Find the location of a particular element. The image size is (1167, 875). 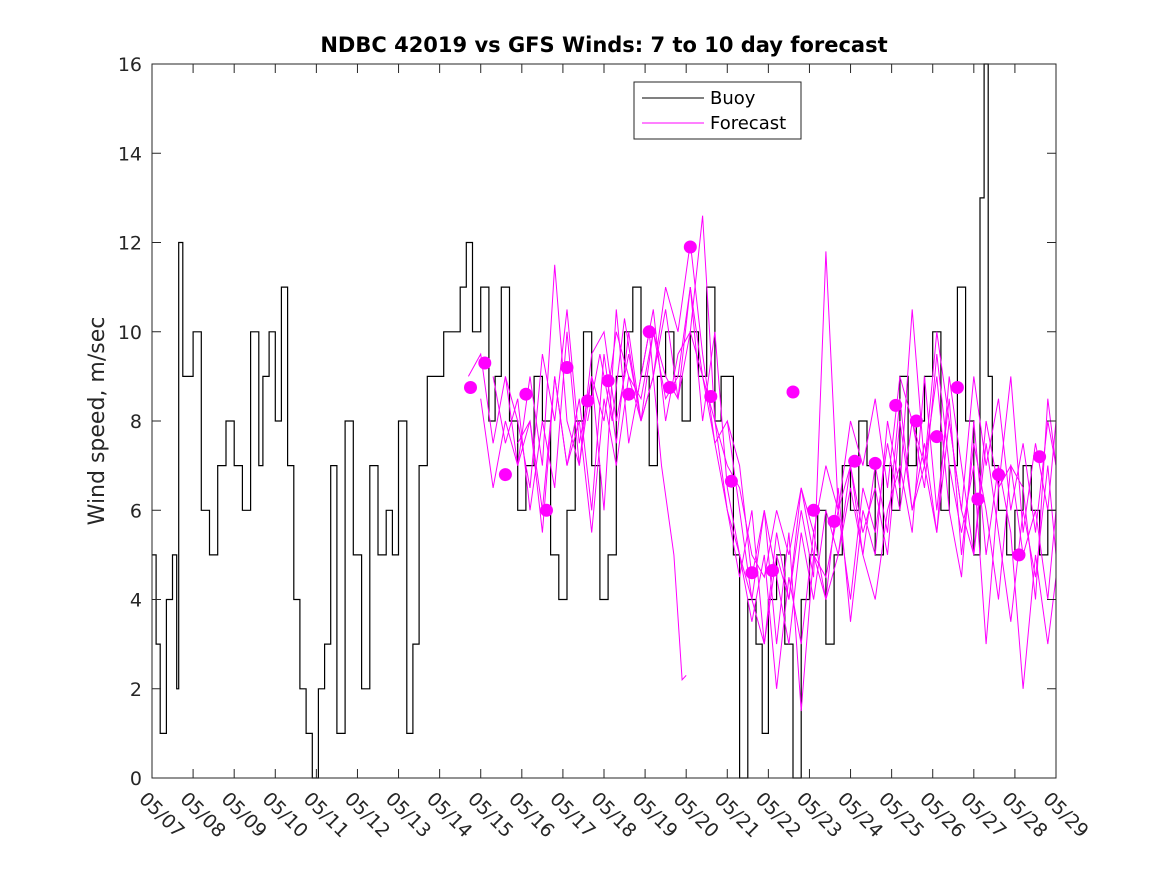

y-tick-label: 6 is located at coordinates (136, 511).